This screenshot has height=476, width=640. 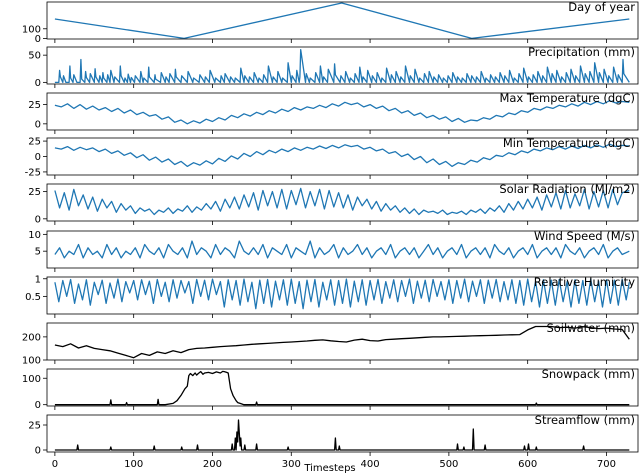 I want to click on series-line-day-of-year, so click(x=342, y=21).